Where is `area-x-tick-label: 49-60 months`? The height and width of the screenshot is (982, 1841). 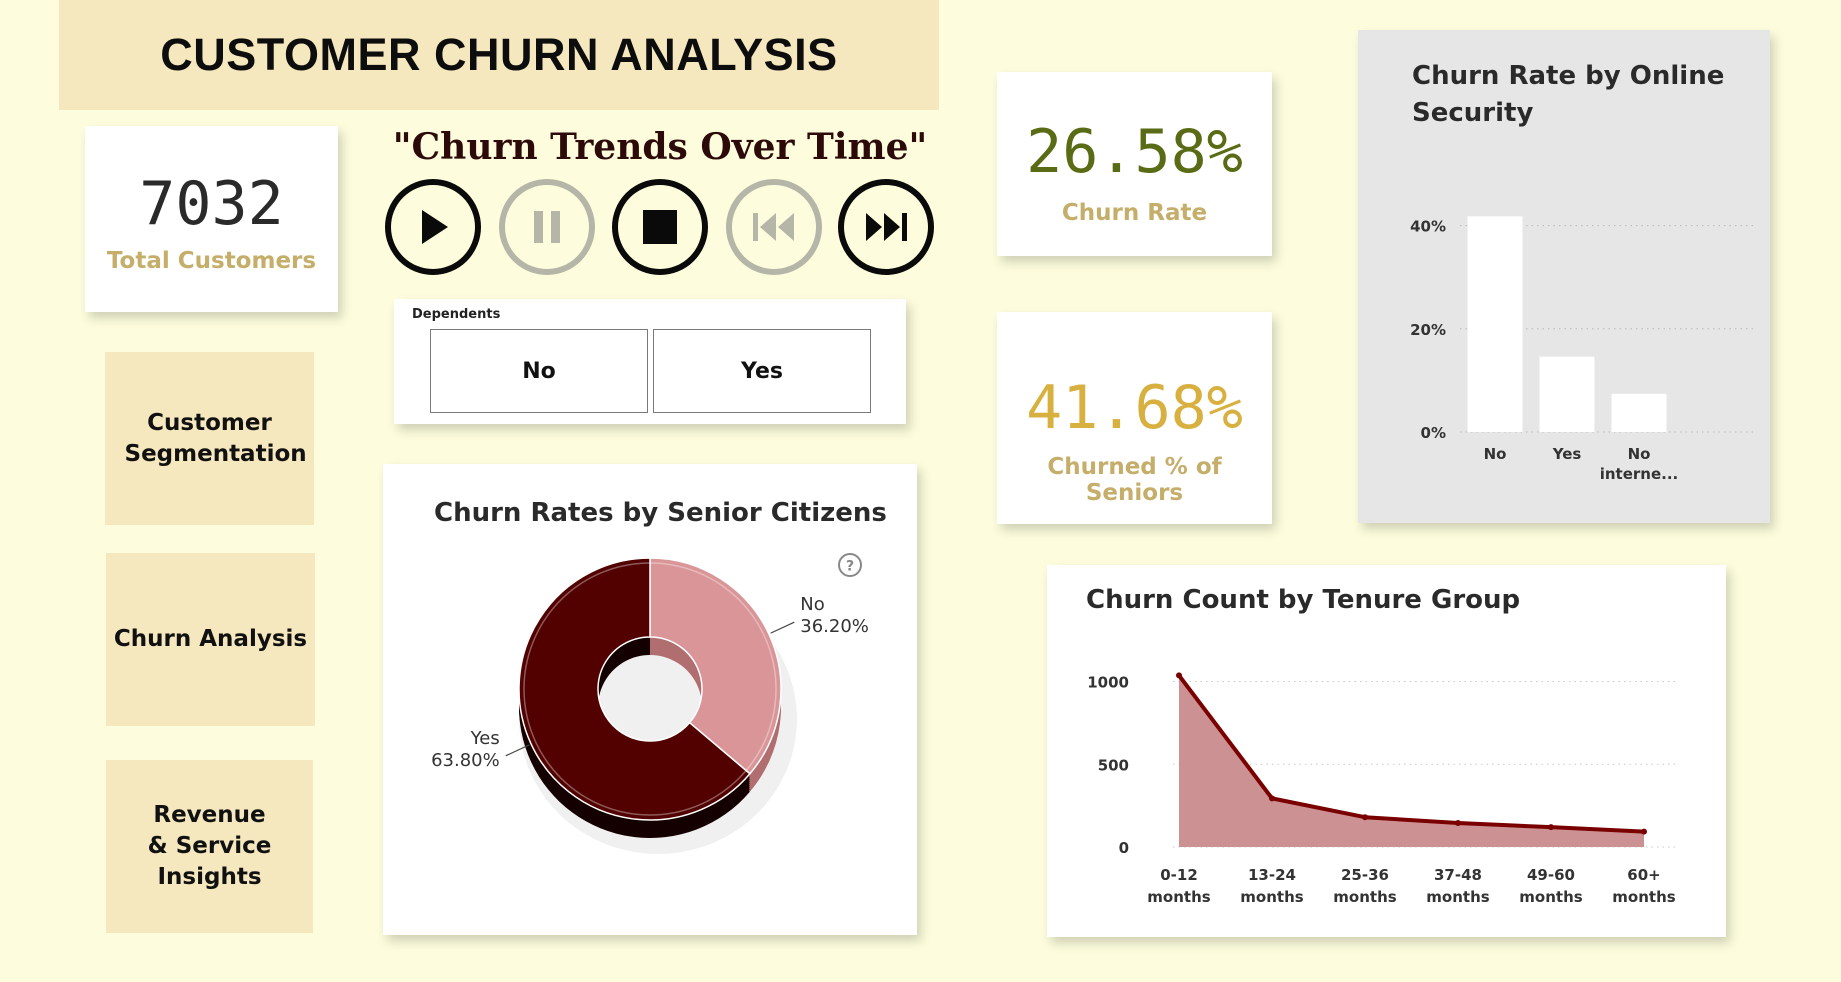
area-x-tick-label: 49-60 months is located at coordinates (1550, 886).